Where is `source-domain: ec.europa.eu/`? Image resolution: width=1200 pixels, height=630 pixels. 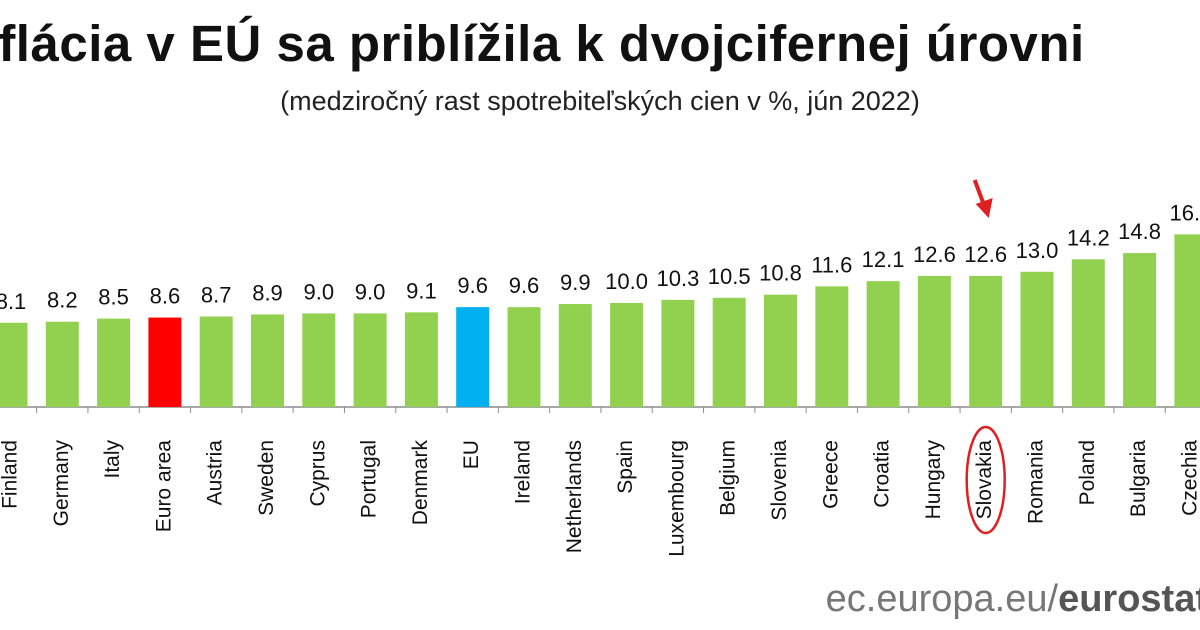
source-domain: ec.europa.eu/ is located at coordinates (942, 599).